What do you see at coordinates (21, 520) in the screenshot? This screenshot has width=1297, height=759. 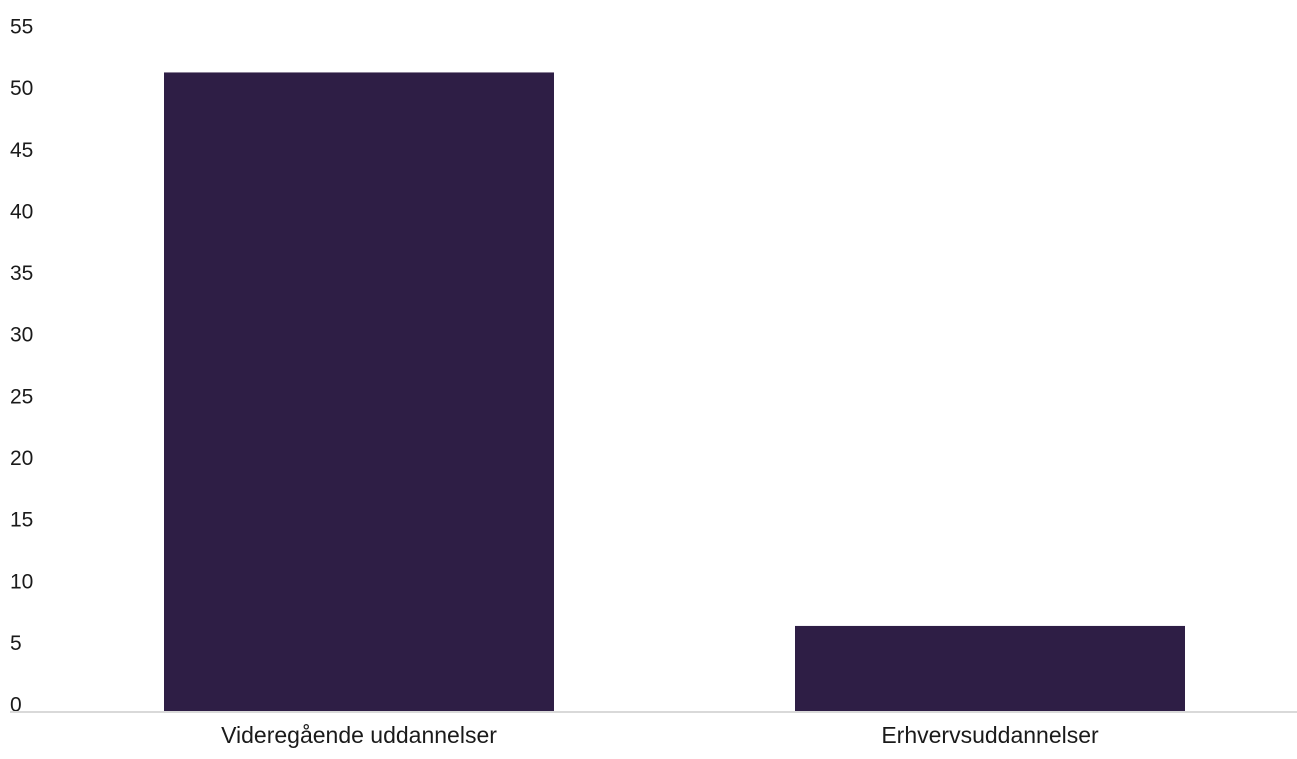 I see `y-tick-label: 15` at bounding box center [21, 520].